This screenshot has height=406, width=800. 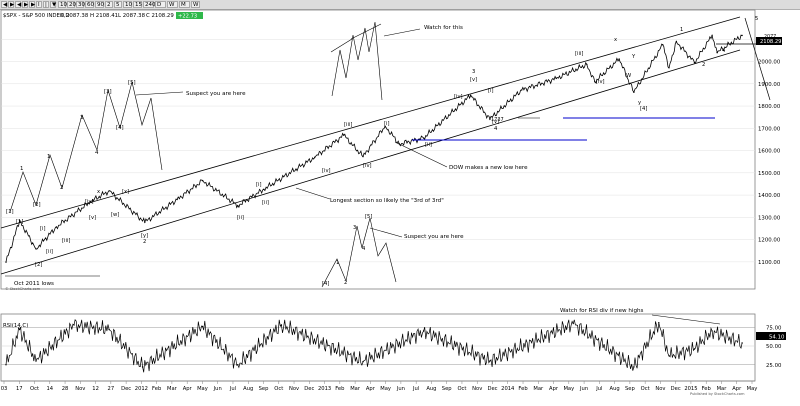 What do you see at coordinates (757, 59) in the screenshot?
I see `projected-decline-line` at bounding box center [757, 59].